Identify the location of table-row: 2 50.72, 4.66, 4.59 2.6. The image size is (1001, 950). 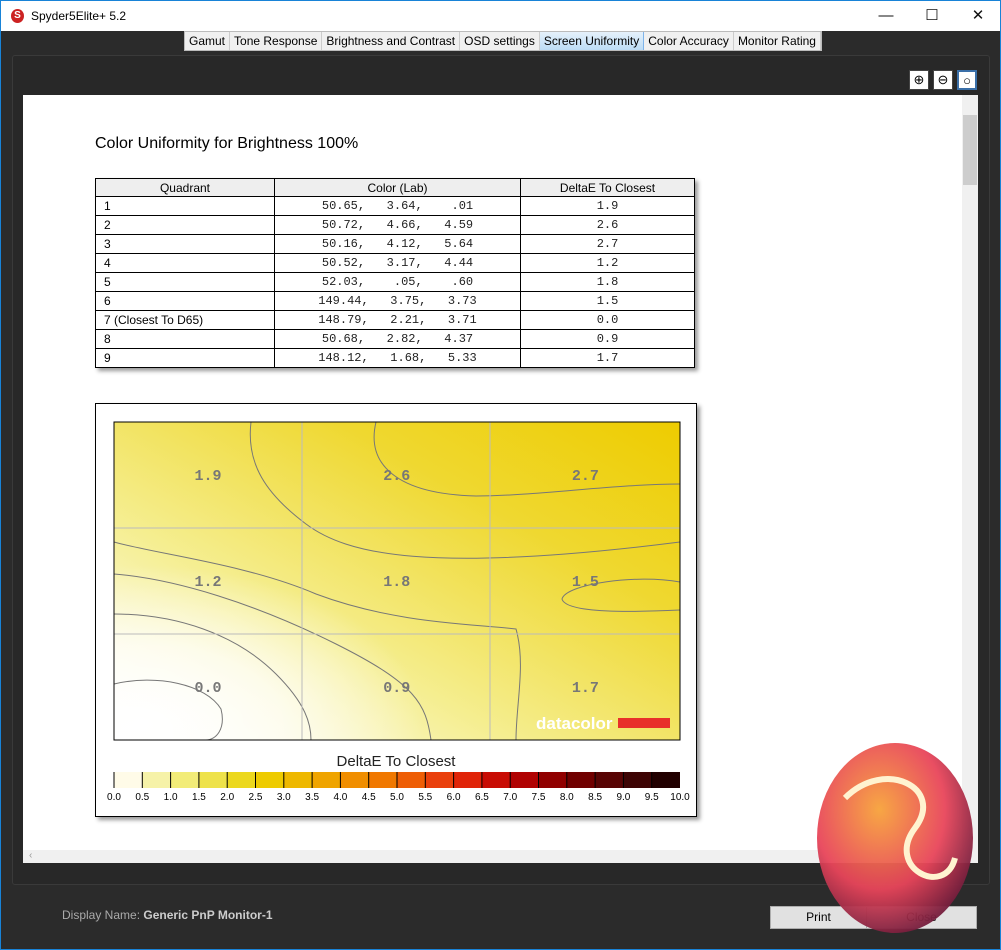
(395, 225).